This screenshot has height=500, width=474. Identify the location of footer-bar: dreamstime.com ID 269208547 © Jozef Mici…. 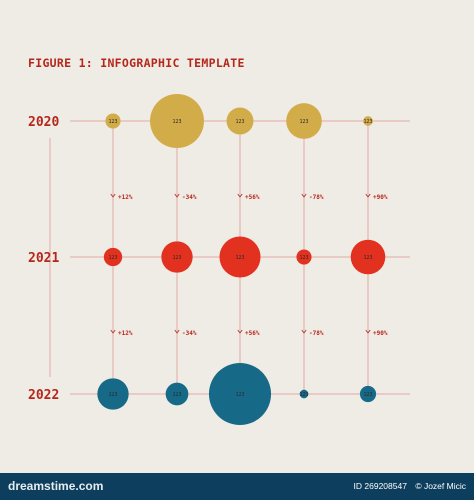
(237, 486).